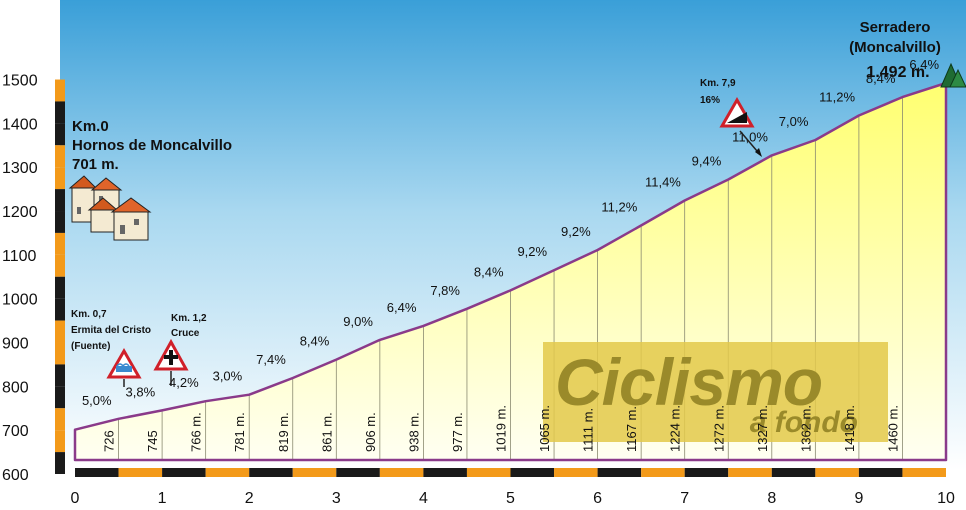 This screenshot has width=966, height=510. Describe the element at coordinates (631, 429) in the screenshot. I see `altitude-label: 1167 m.` at that location.